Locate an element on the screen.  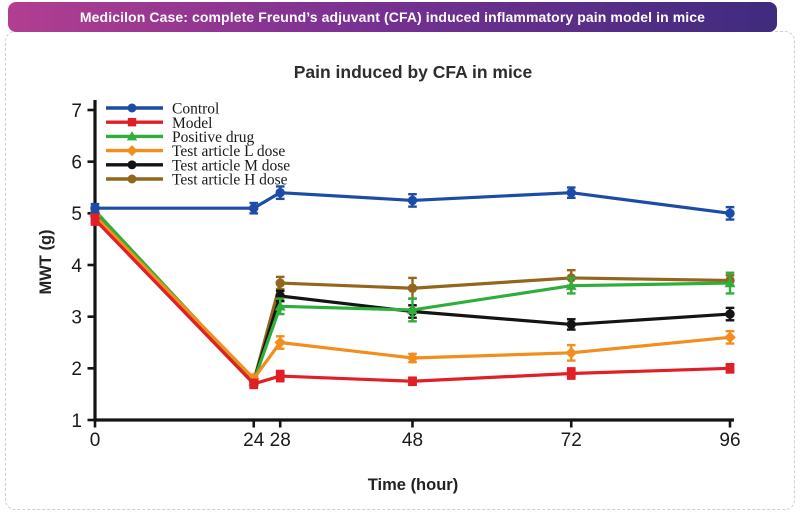
legend-item-test-article-l-dose: Test article L dose is located at coordinates (195, 151).